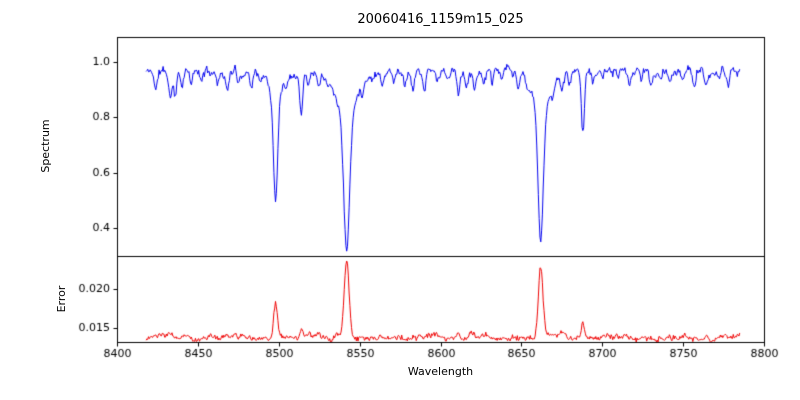 This screenshot has height=400, width=800. What do you see at coordinates (440, 19) in the screenshot?
I see `chart-title: 20060416_1159m15_025` at bounding box center [440, 19].